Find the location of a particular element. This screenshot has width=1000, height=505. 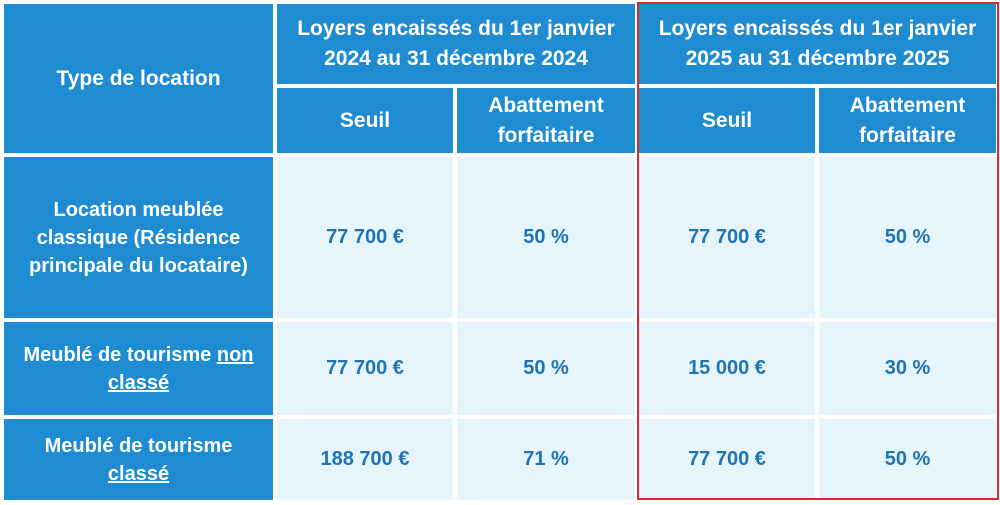

row1-seuil-2025-text: 77 700 € is located at coordinates (727, 237).